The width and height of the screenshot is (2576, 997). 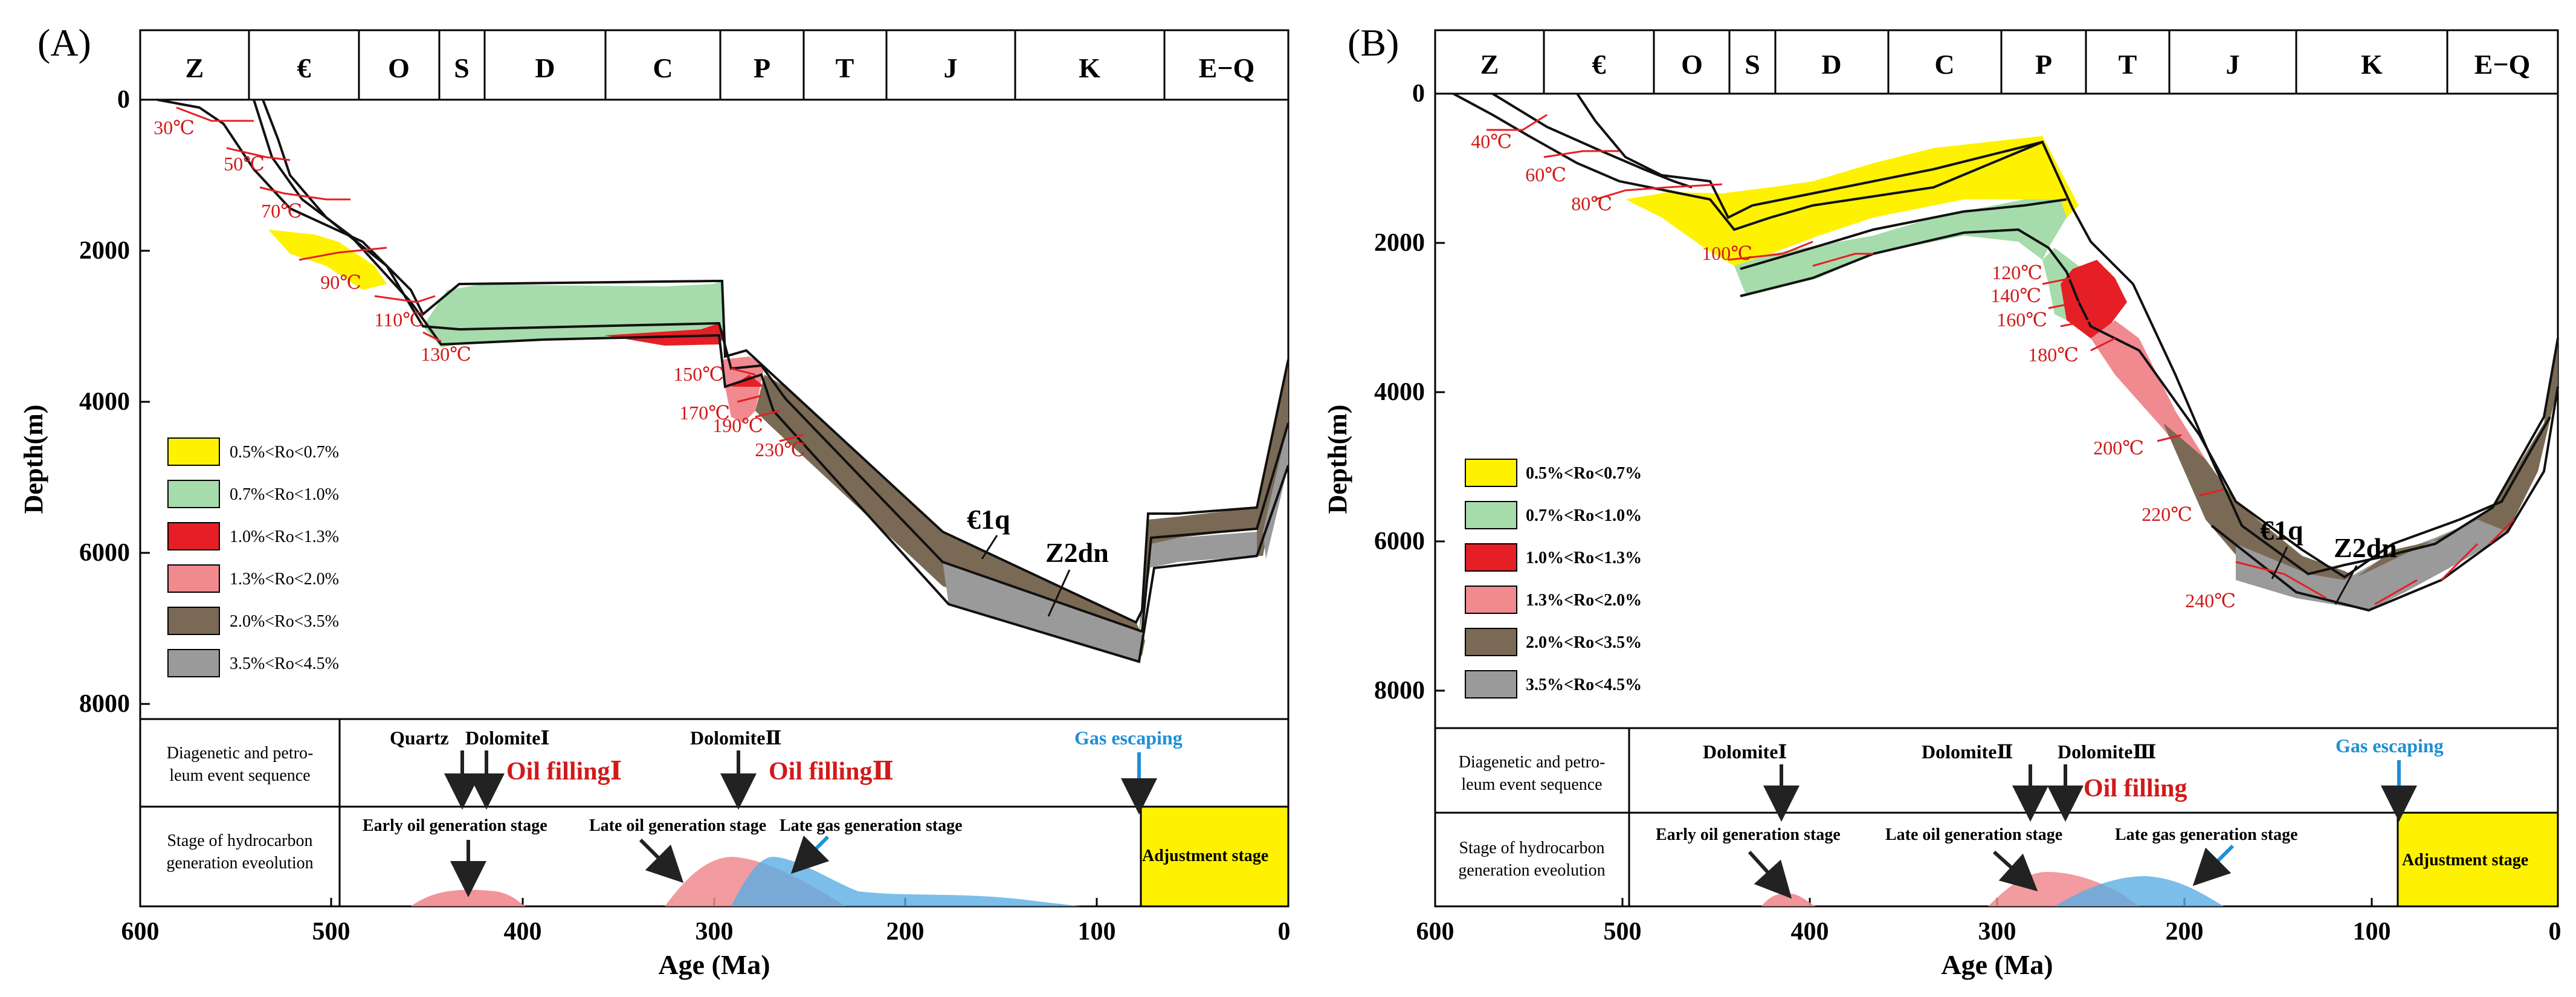 I want to click on temp-label: 130℃, so click(x=446, y=354).